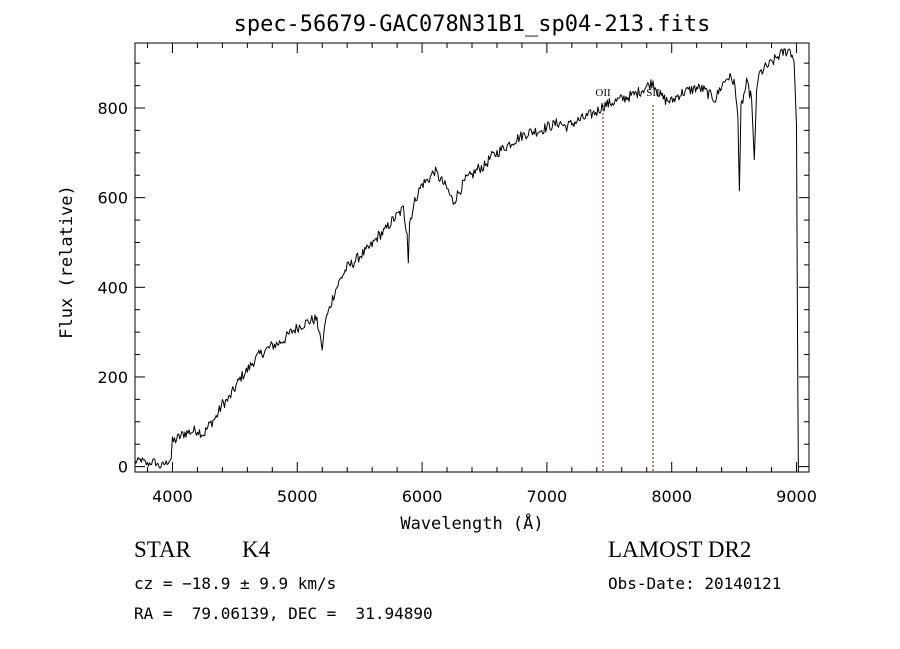  Describe the element at coordinates (256, 549) in the screenshot. I see `object-subclass: K4` at that location.